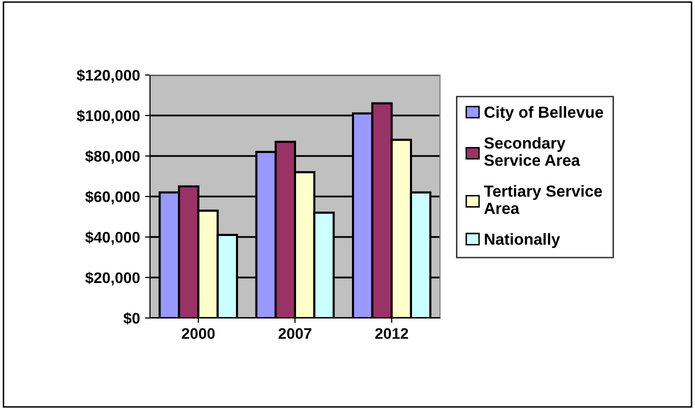 This screenshot has height=409, width=695. Describe the element at coordinates (112, 279) in the screenshot. I see `y-tick-label: $20,000` at that location.